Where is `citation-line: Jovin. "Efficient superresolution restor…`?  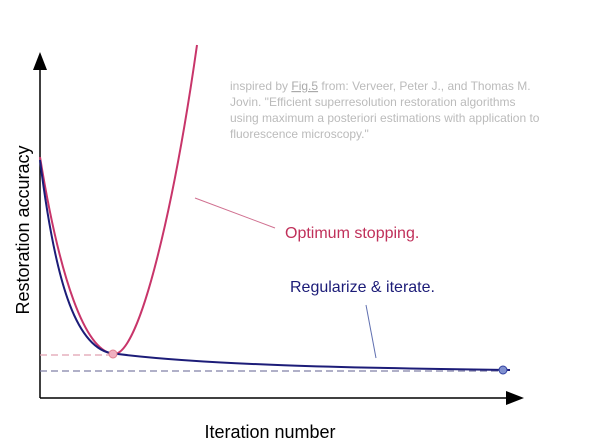 citation-line: Jovin. "Efficient superresolution restor… is located at coordinates (373, 102).